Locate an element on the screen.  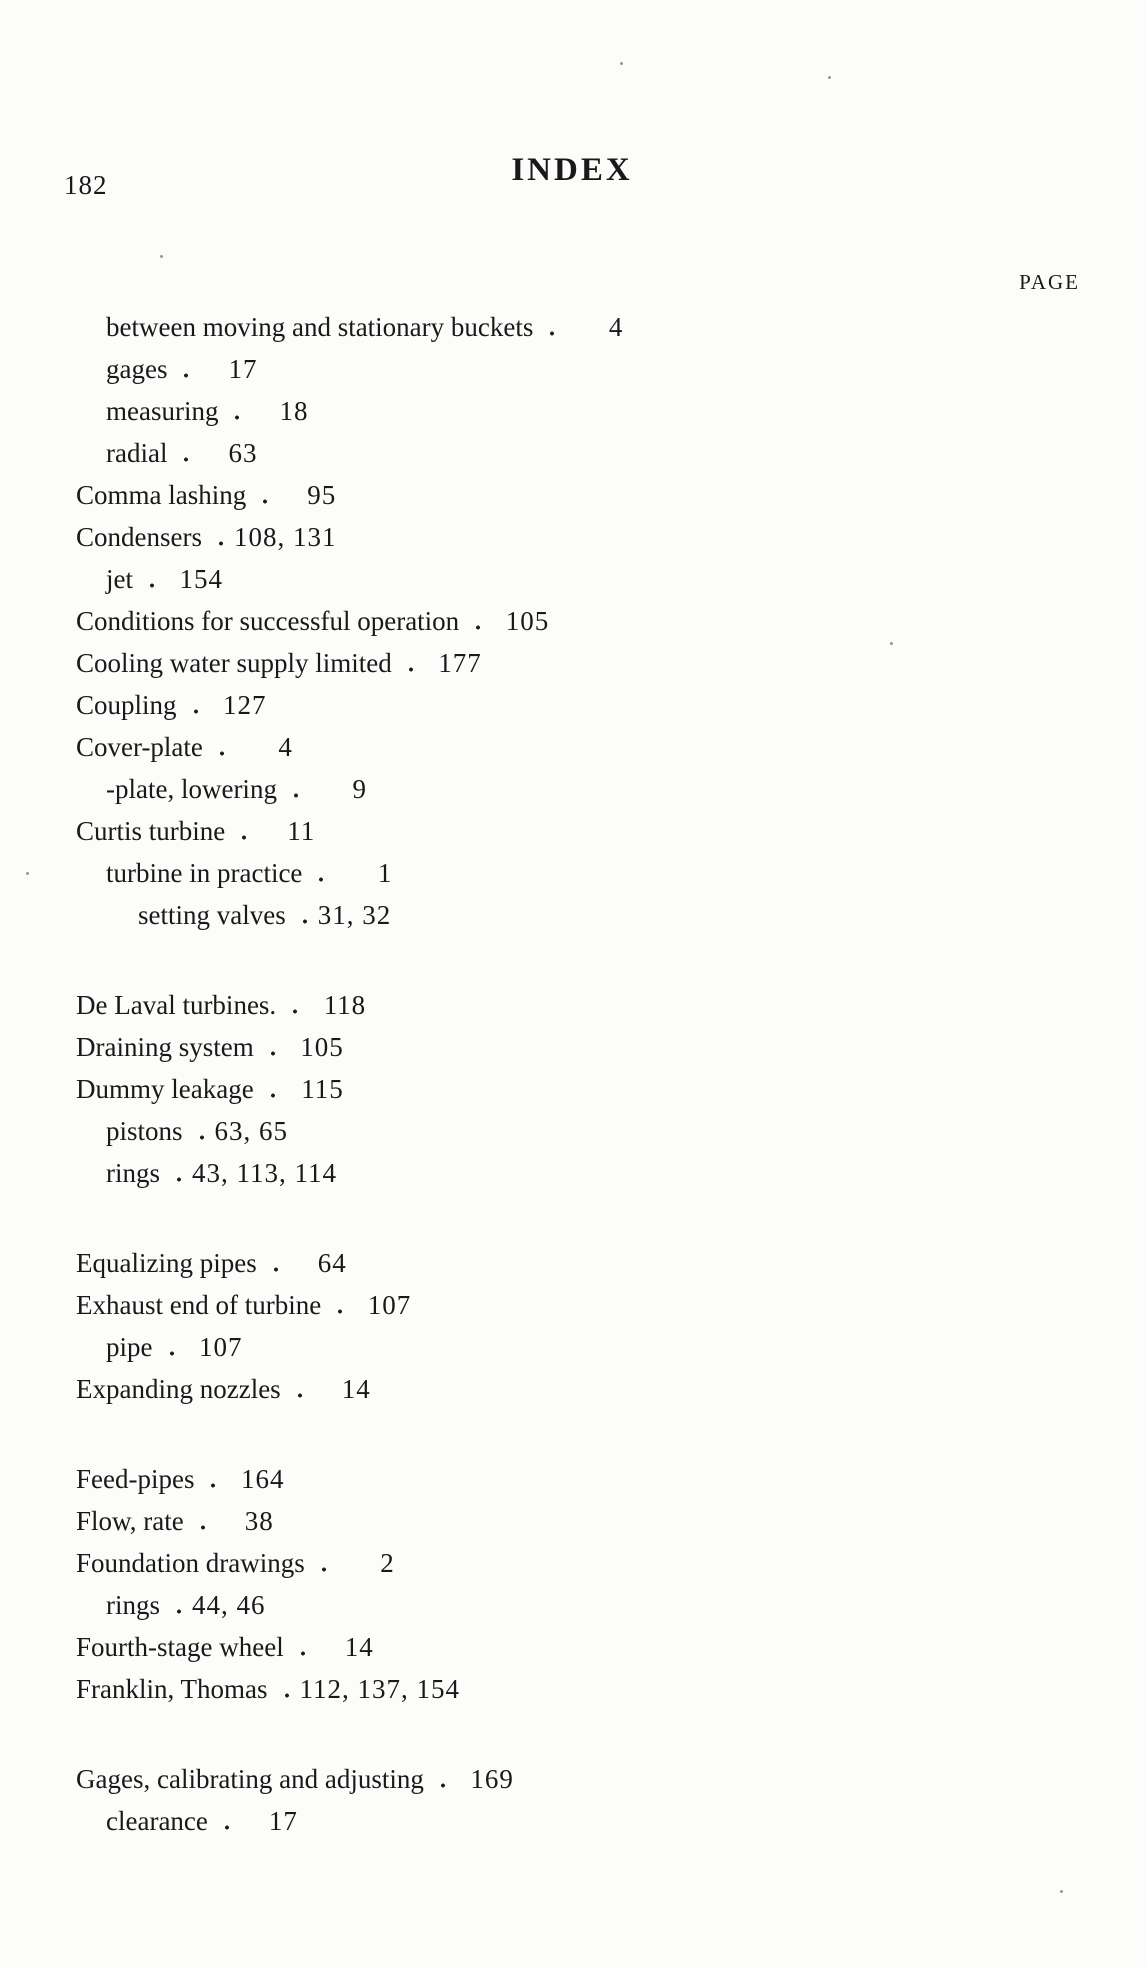
index-entry-label: turbine in practice is located at coordinates (204, 873).